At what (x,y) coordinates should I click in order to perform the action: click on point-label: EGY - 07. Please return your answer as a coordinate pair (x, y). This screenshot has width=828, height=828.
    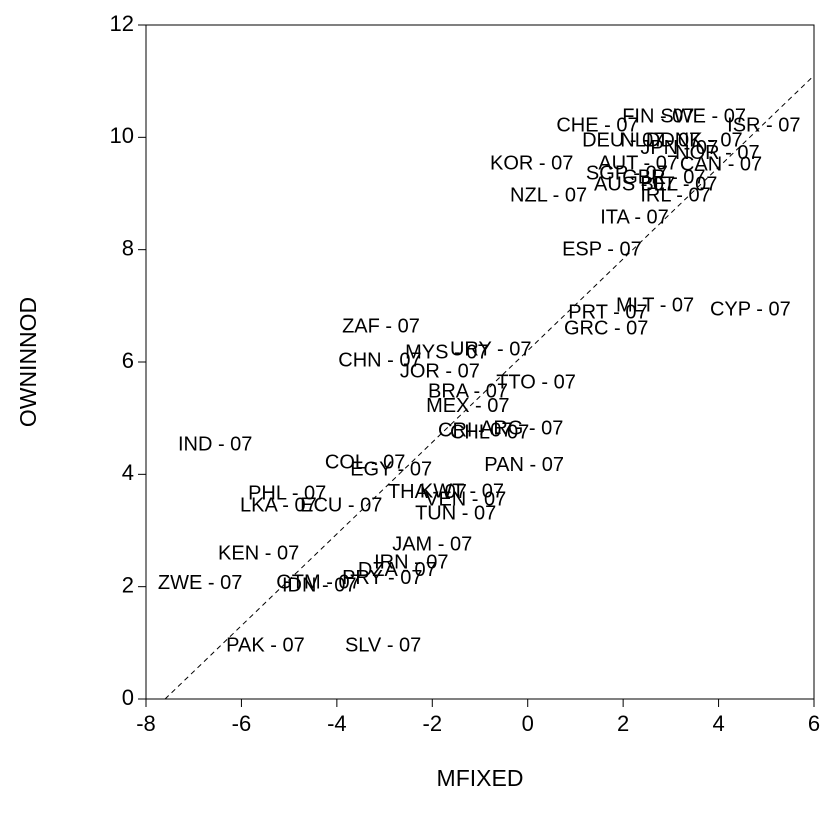
    Looking at the image, I should click on (391, 470).